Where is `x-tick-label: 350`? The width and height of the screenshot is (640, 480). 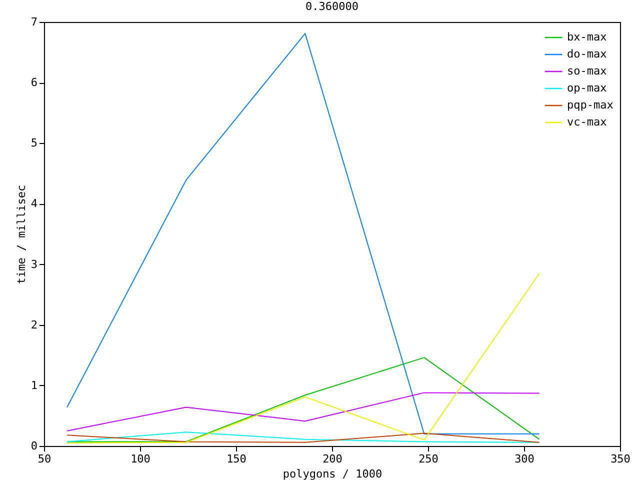 x-tick-label: 350 is located at coordinates (620, 459).